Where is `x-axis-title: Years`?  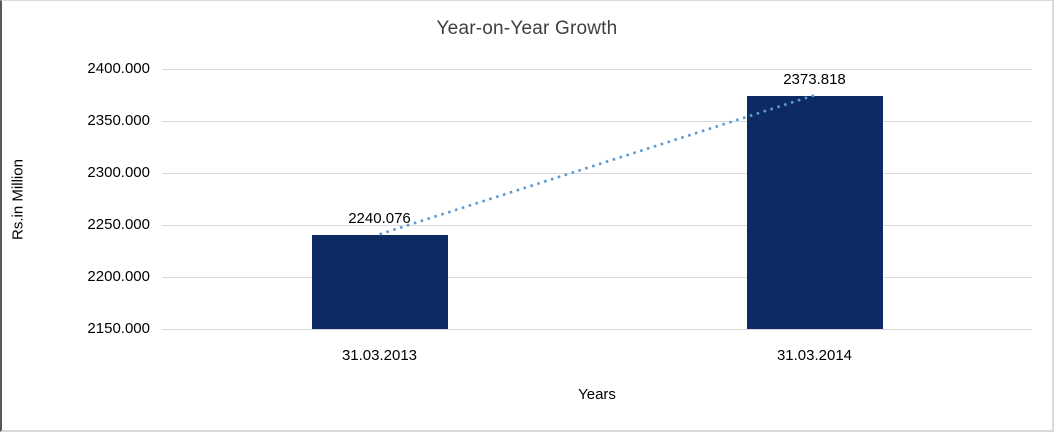
x-axis-title: Years is located at coordinates (597, 394).